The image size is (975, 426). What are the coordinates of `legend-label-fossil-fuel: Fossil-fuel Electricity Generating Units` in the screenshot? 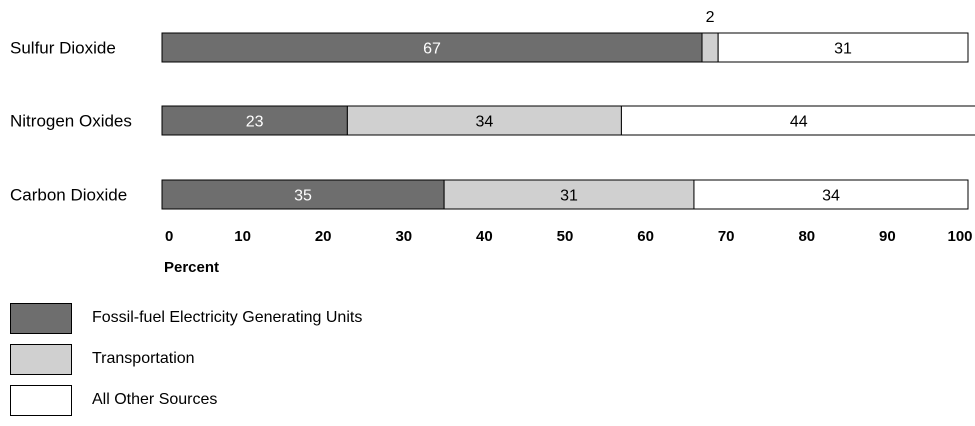 It's located at (227, 317).